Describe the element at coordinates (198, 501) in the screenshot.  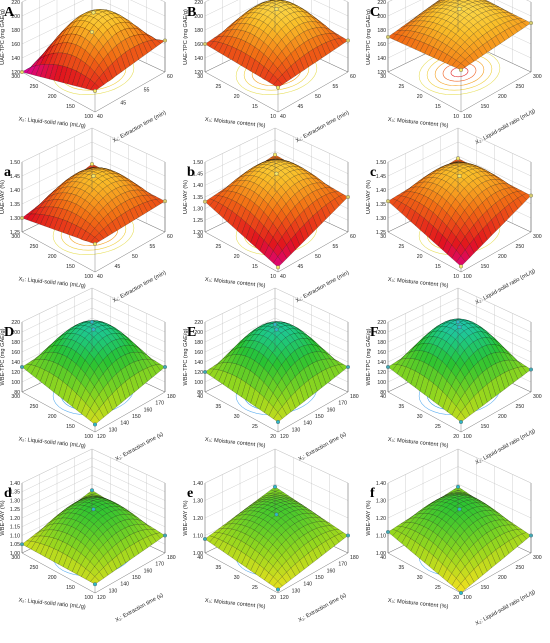
I see `z-tick-label: 1.30` at that location.